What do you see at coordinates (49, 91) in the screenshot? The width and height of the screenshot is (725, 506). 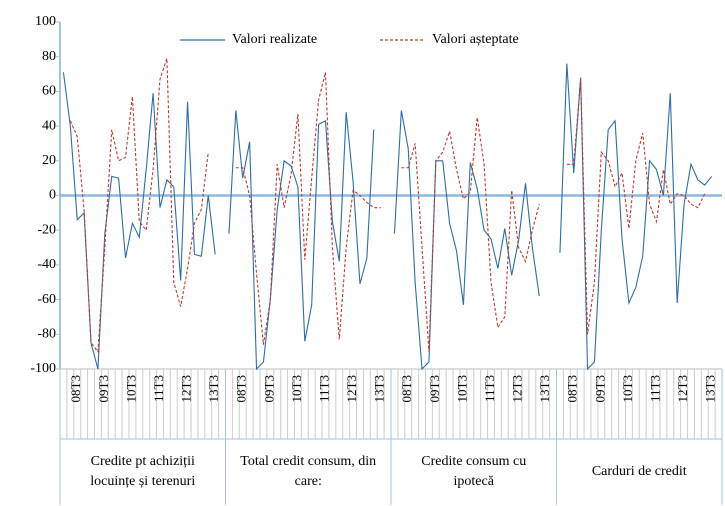 I see `y-tick-label: 60` at bounding box center [49, 91].